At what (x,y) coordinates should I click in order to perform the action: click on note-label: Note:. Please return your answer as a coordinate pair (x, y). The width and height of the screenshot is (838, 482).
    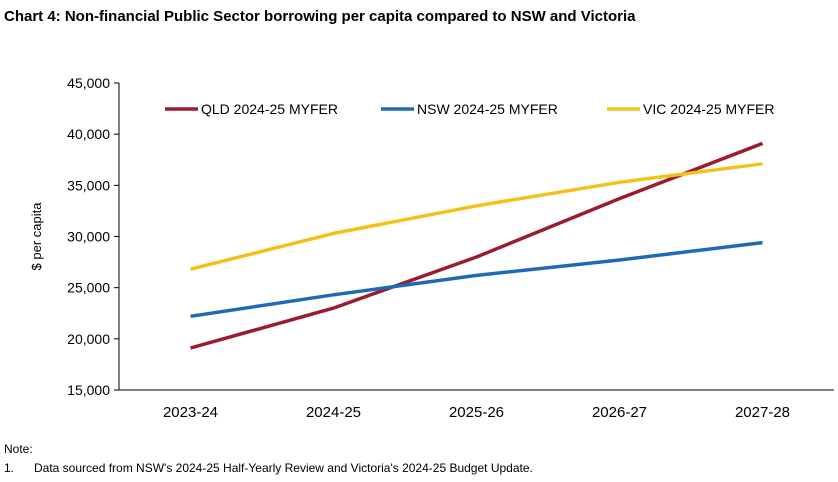
    Looking at the image, I should click on (18, 449).